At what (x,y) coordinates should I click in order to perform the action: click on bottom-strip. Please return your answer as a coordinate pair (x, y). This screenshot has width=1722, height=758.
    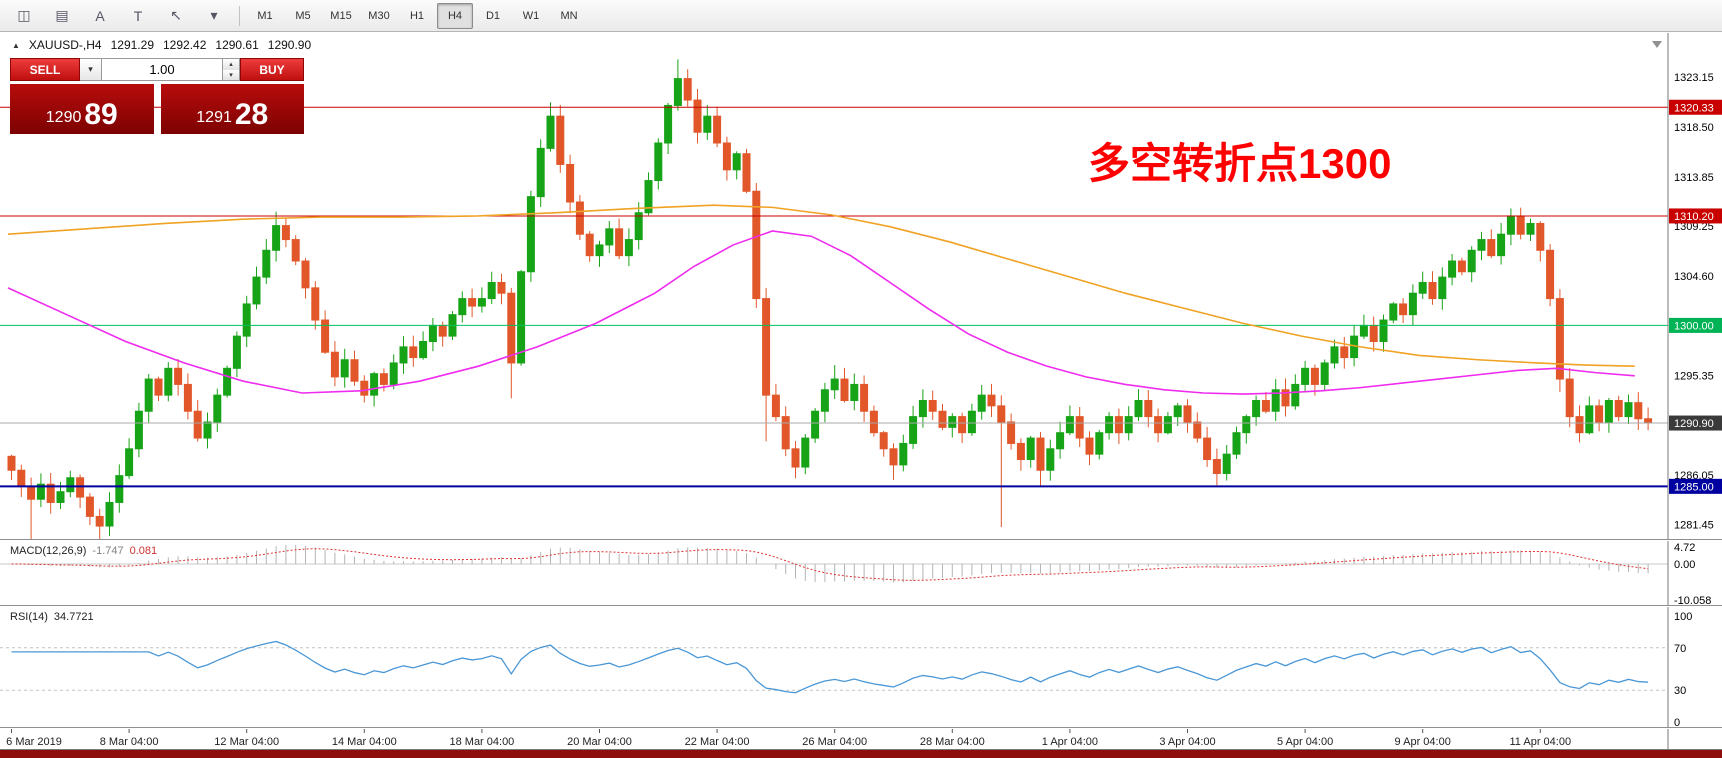
    Looking at the image, I should click on (861, 754).